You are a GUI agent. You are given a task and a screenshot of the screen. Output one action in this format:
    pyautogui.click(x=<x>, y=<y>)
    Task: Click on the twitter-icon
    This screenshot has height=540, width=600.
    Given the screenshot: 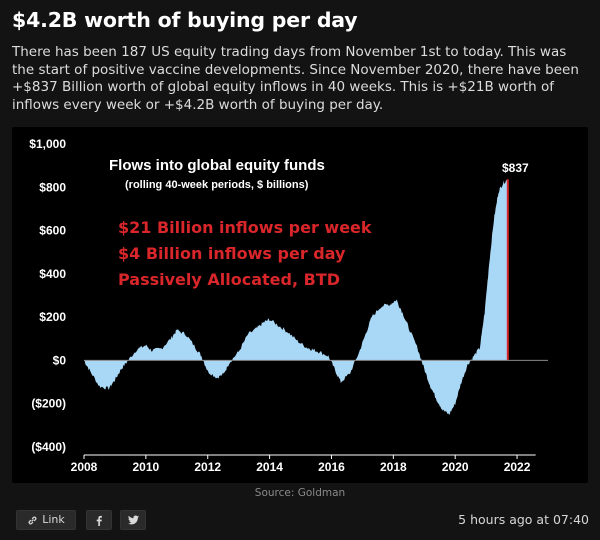 What is the action you would take?
    pyautogui.click(x=133, y=520)
    